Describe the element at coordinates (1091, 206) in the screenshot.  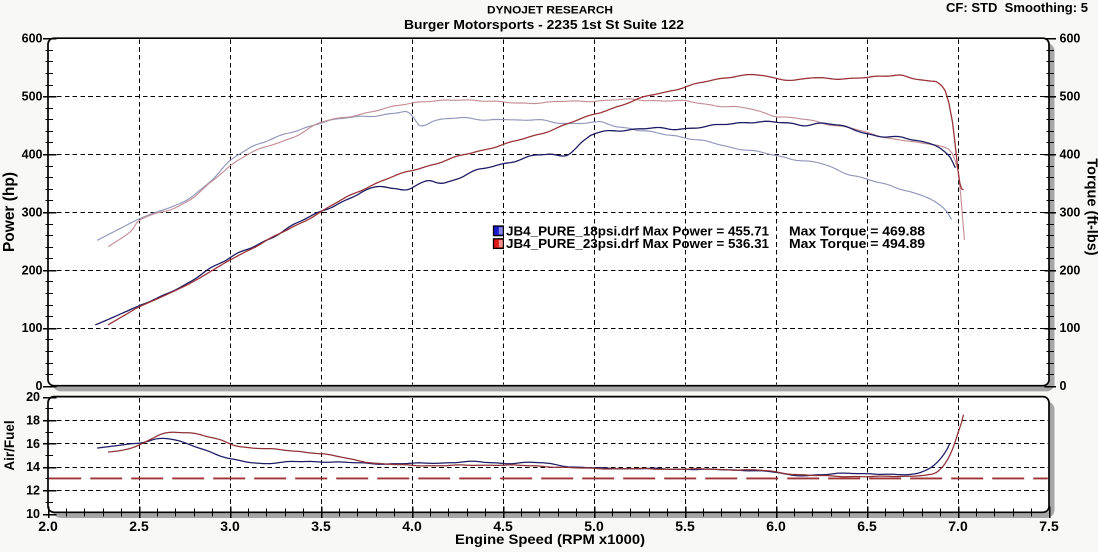
I see `svg-text: Torque (ft-lbs)` at that location.